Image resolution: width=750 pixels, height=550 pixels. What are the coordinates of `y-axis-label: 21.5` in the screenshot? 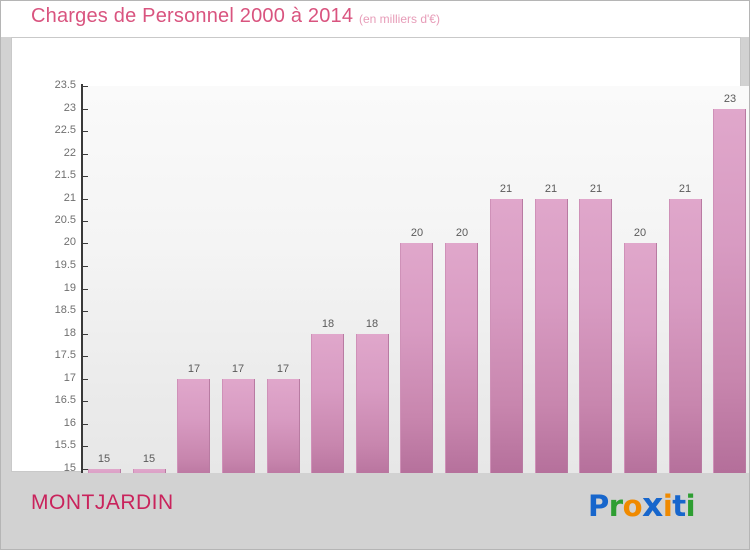 It's located at (65, 175).